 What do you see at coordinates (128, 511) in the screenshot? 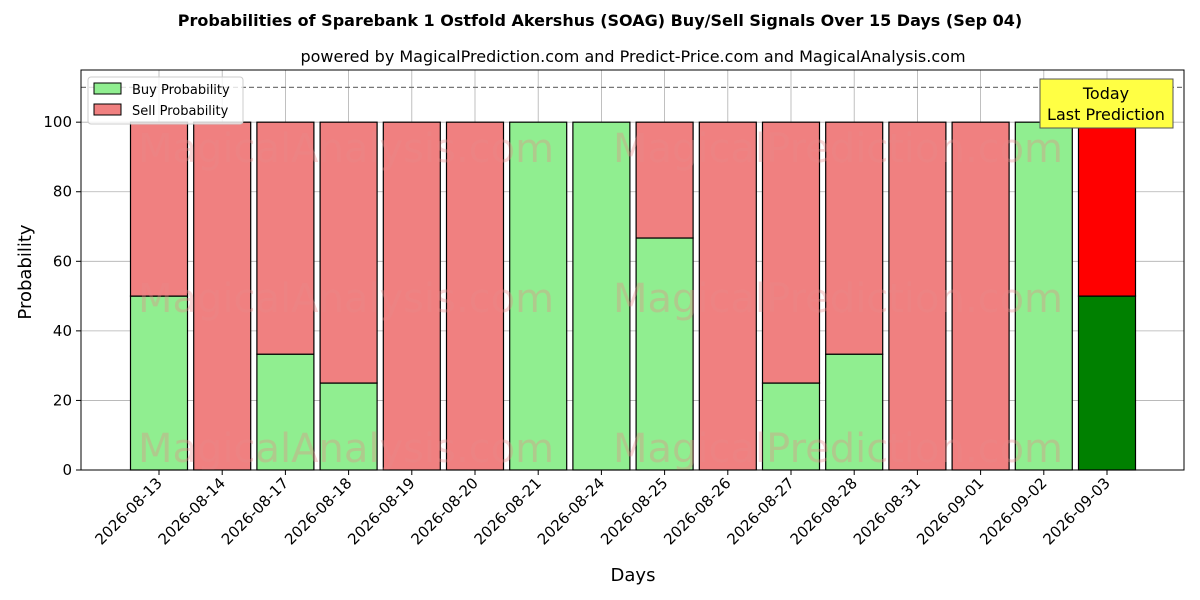
I see `x-tick-label: 2026-08-13` at bounding box center [128, 511].